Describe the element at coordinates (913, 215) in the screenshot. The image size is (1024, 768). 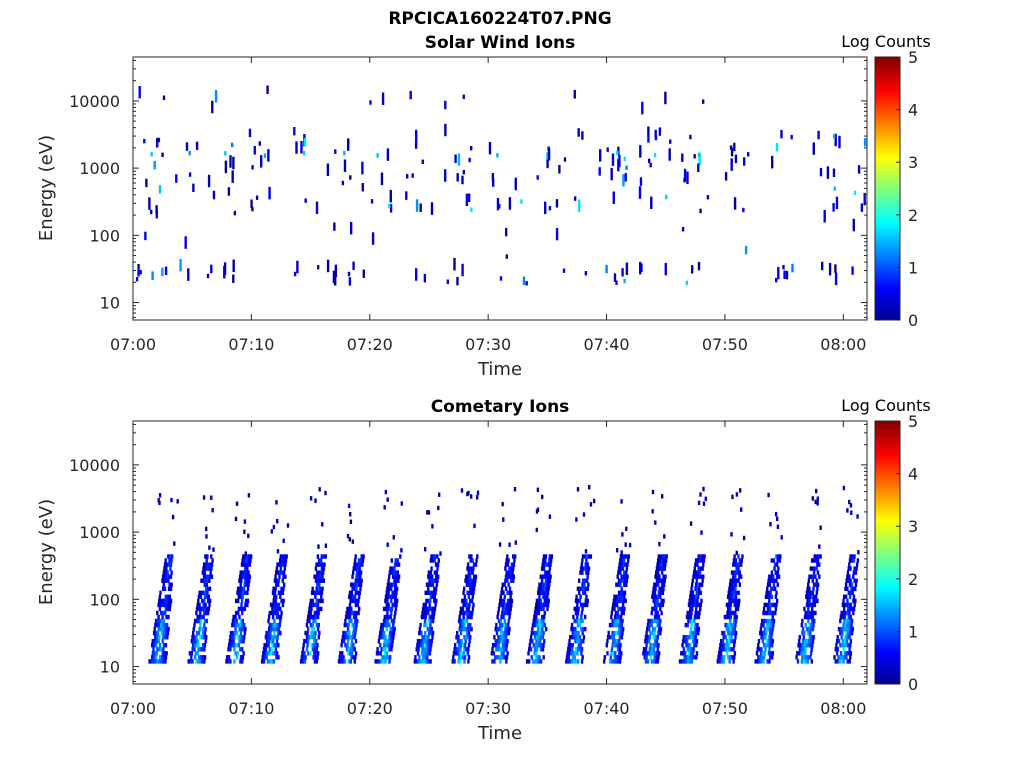
I see `colorbar-tick-label: 2` at that location.